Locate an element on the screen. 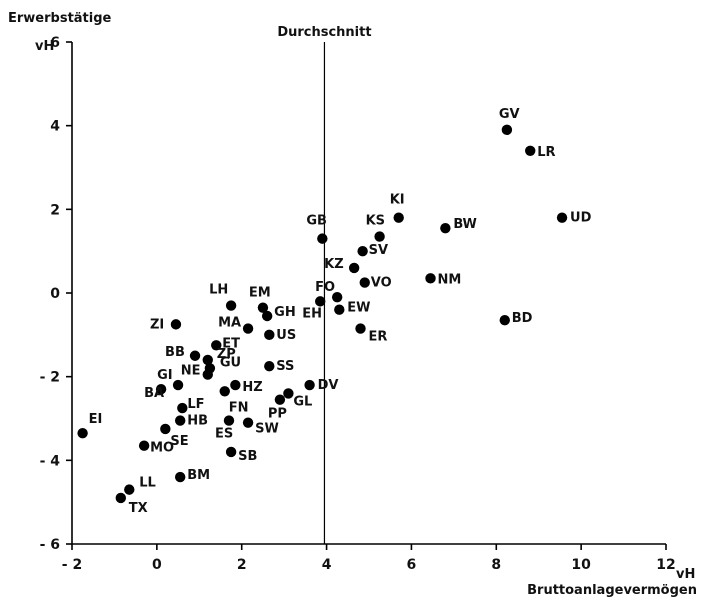 This screenshot has height=600, width=703. data-point-lf is located at coordinates (182, 408).